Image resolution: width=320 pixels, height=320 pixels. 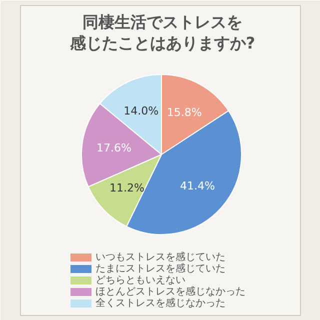 What do you see at coordinates (126, 187) in the screenshot?
I see `data-label: 11.2%` at bounding box center [126, 187].